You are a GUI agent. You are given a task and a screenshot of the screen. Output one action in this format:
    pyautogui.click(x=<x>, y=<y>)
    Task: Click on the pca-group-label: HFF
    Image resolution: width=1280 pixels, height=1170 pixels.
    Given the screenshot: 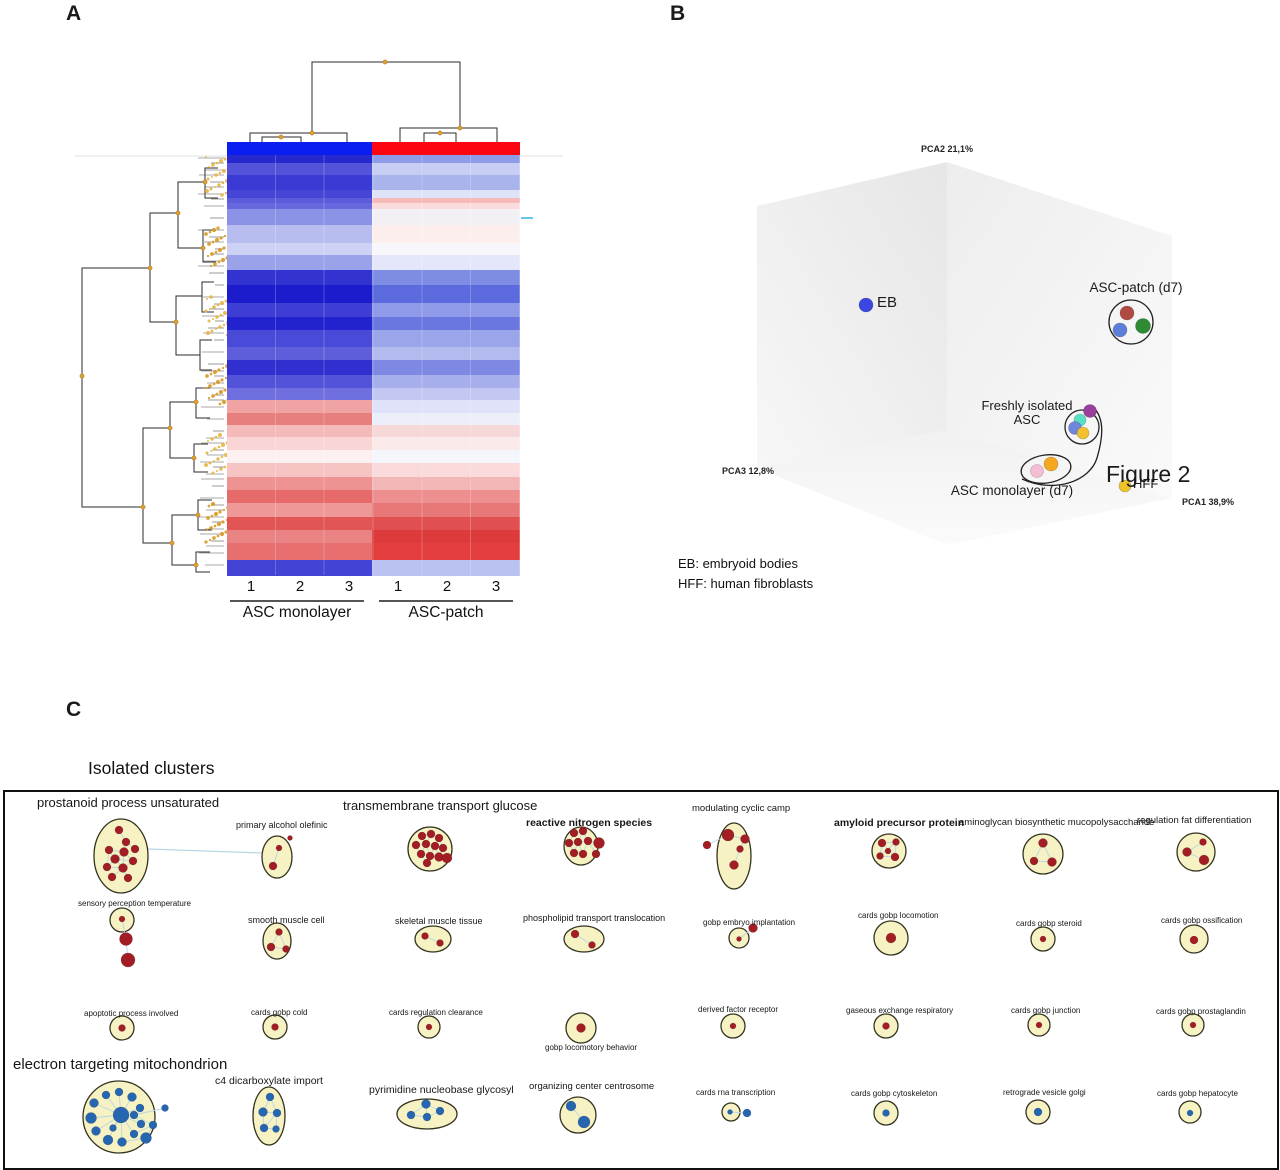 What is the action you would take?
    pyautogui.click(x=1146, y=483)
    